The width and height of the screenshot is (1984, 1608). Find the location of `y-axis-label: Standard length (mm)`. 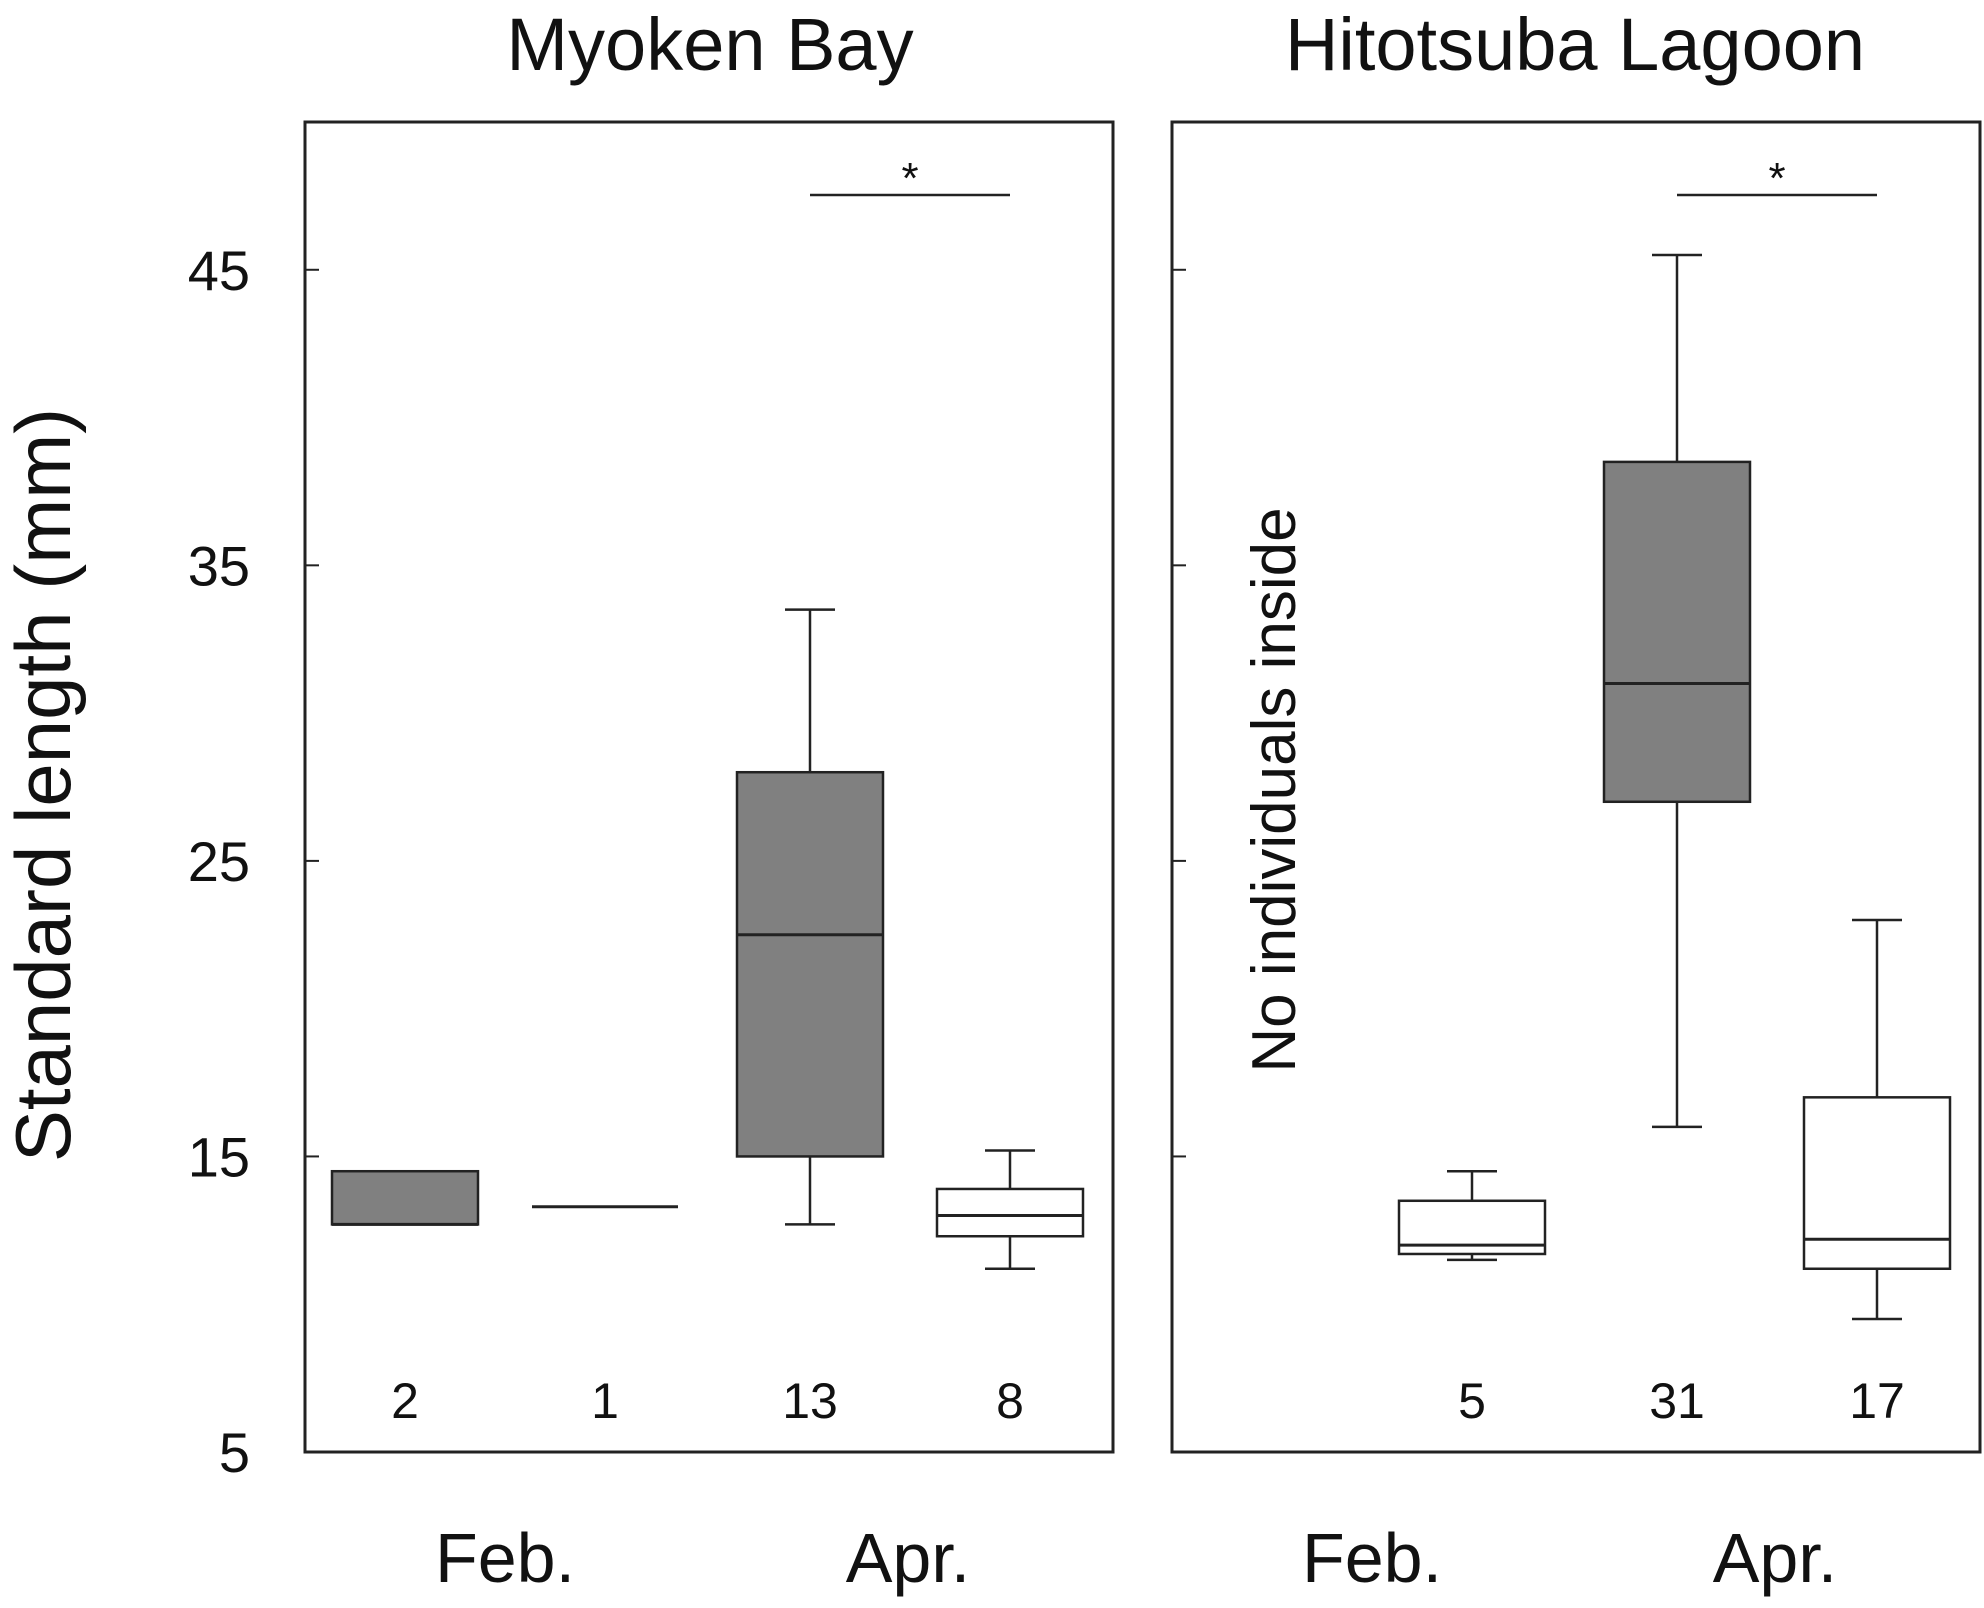

y-axis-label: Standard length (mm) is located at coordinates (43, 785).